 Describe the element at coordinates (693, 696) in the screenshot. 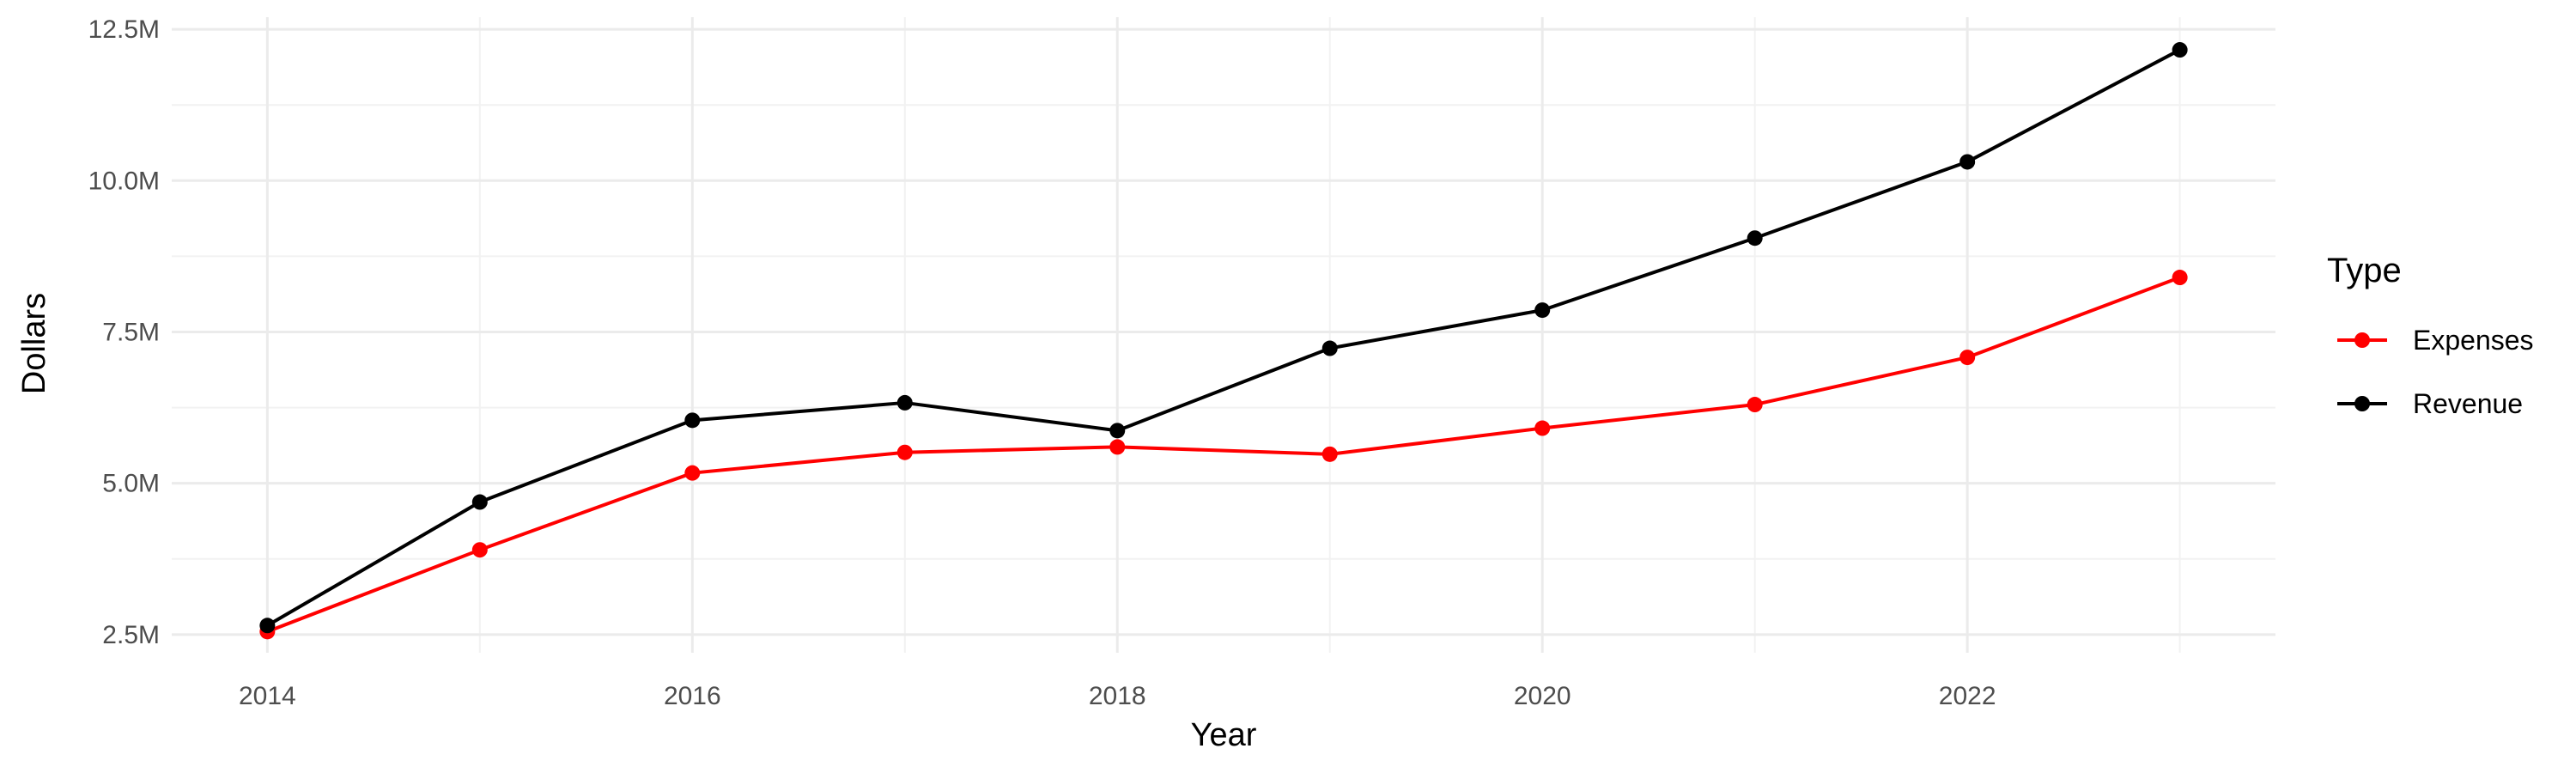

I see `x-tick-label: 2016` at that location.